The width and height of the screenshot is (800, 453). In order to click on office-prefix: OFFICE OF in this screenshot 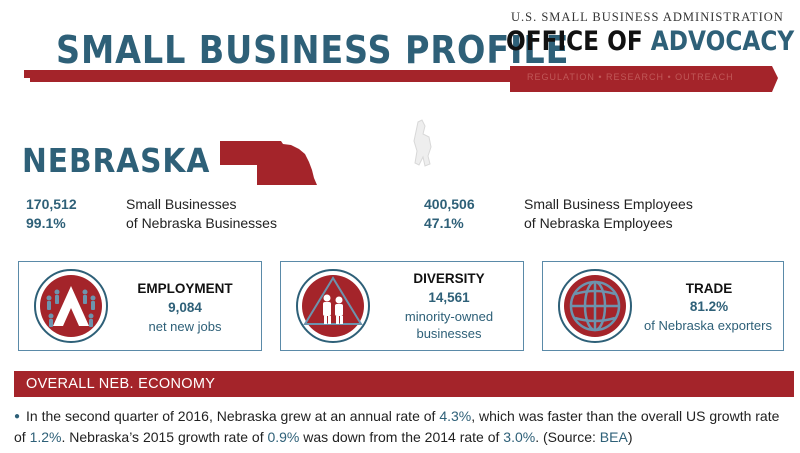, I will do `click(574, 41)`.